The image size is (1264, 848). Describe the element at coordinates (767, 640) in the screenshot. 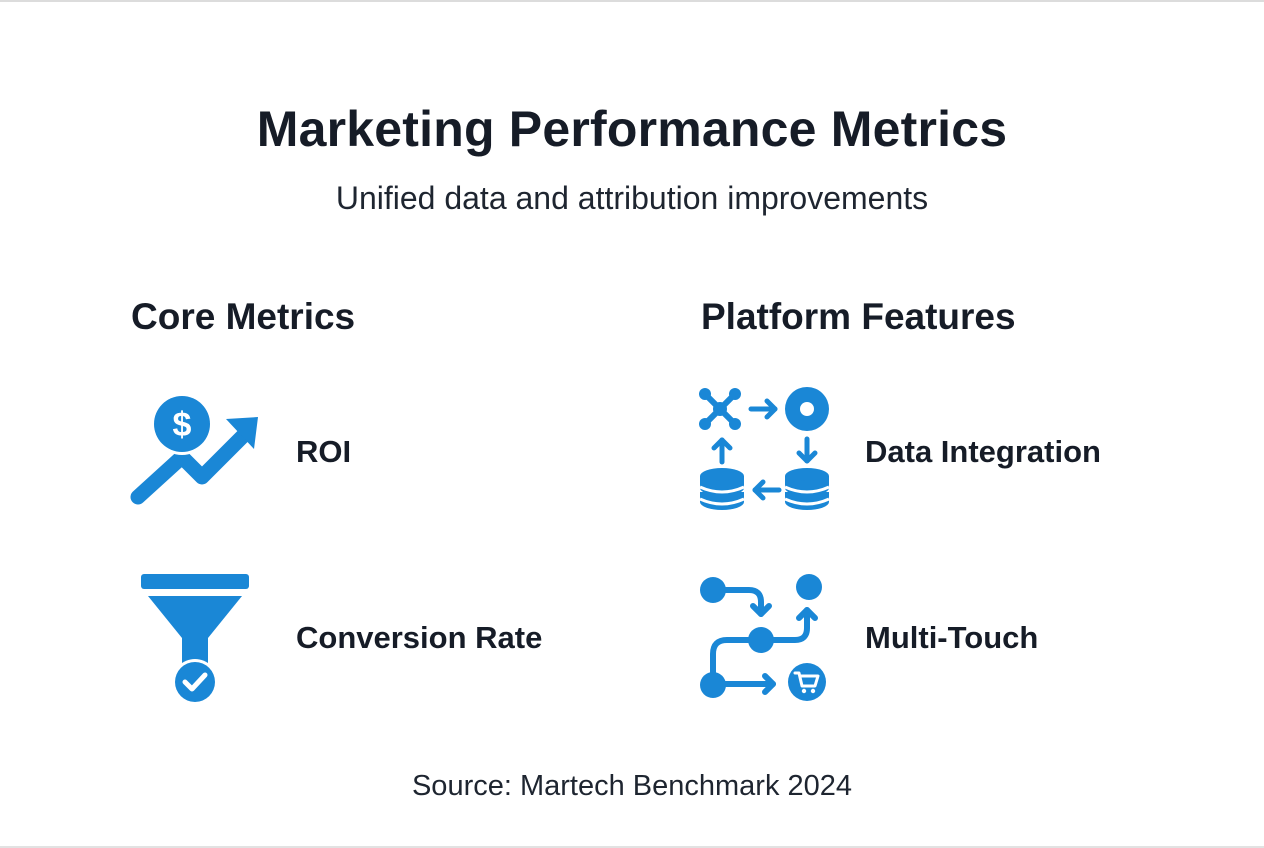

I see `multi-touch-journey-cart-icon` at that location.